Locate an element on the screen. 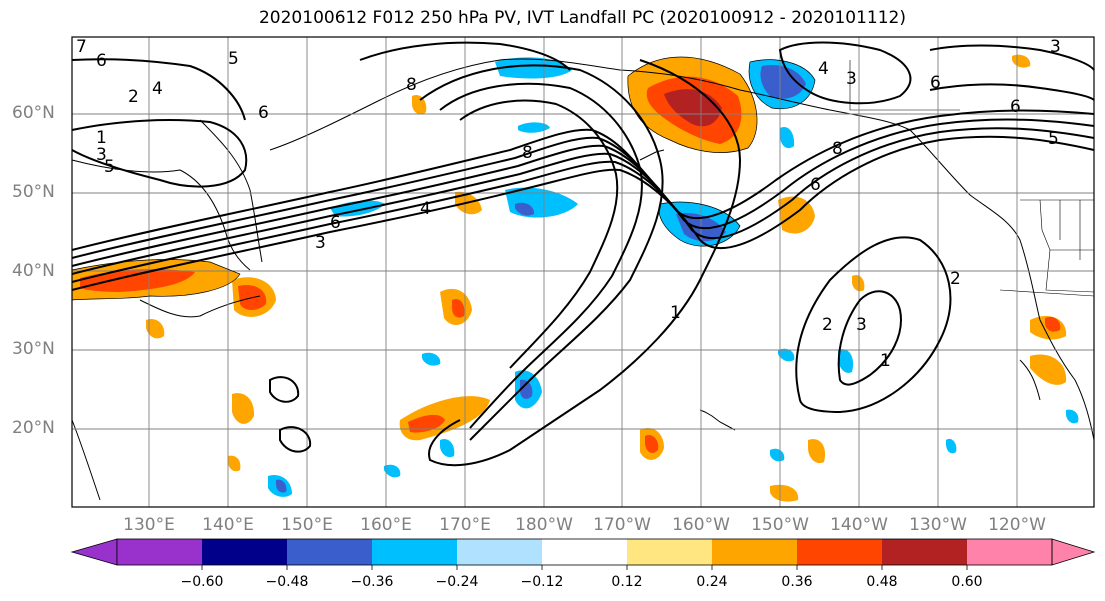  colorbar-tick-label: 0.36 is located at coordinates (797, 582).